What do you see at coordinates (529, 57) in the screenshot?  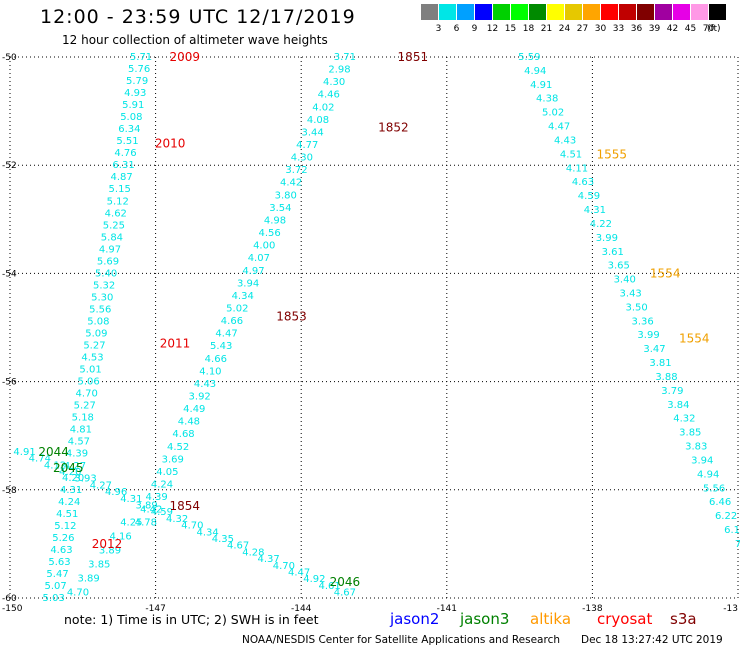 I see `wave-height-value: 5.59` at bounding box center [529, 57].